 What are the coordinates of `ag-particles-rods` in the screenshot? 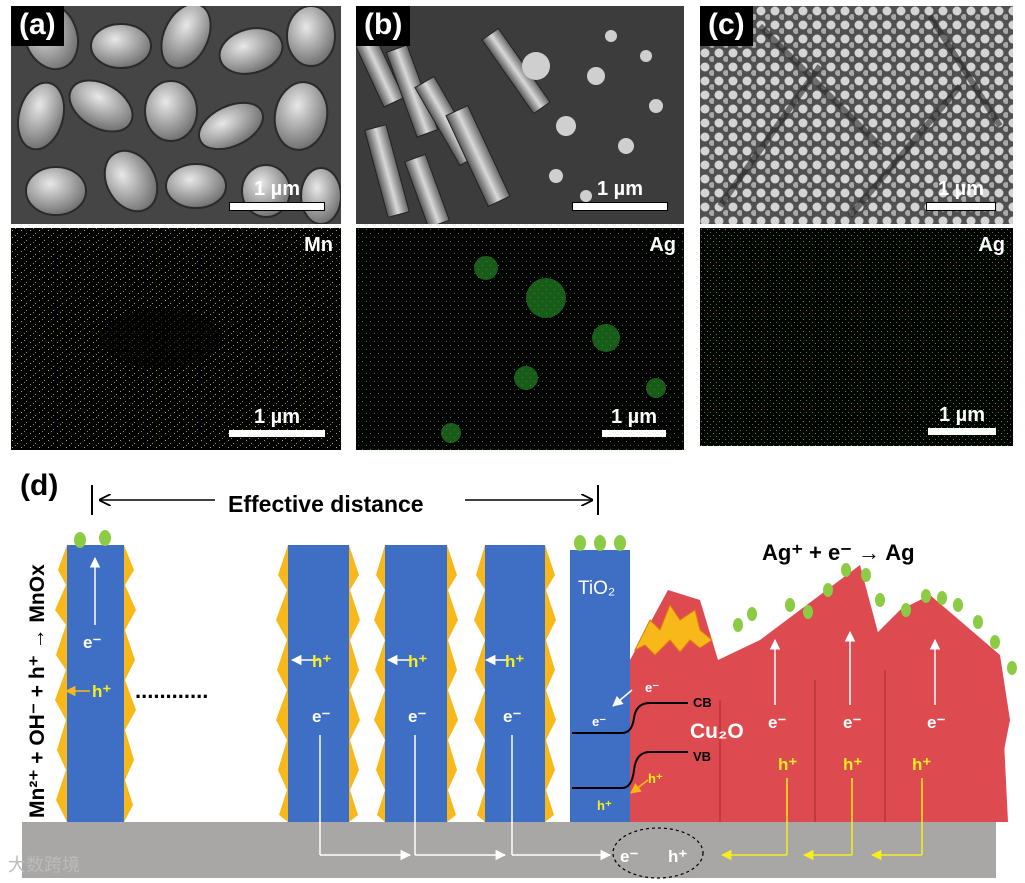 It's located at (350, 540).